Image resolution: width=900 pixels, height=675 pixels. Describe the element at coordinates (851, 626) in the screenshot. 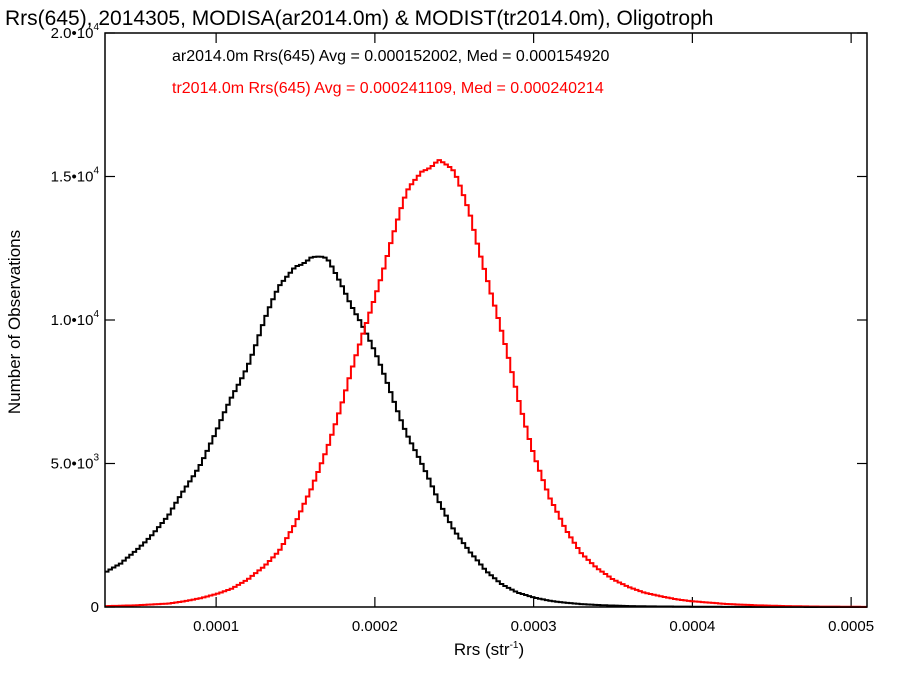

I see `x-tick-label: 0.0005` at that location.